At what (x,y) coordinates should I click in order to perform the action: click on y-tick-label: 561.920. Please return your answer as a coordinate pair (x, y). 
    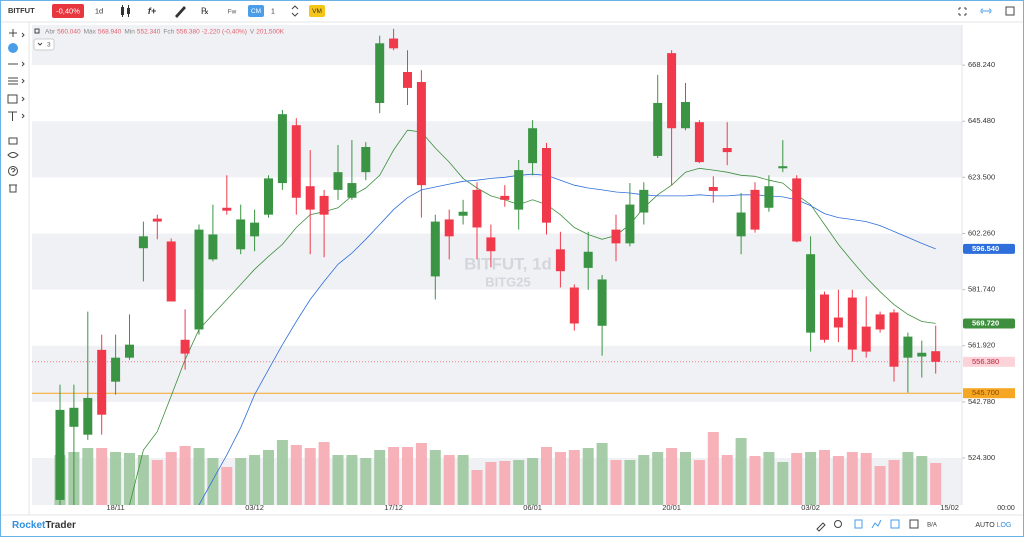
    Looking at the image, I should click on (981, 345).